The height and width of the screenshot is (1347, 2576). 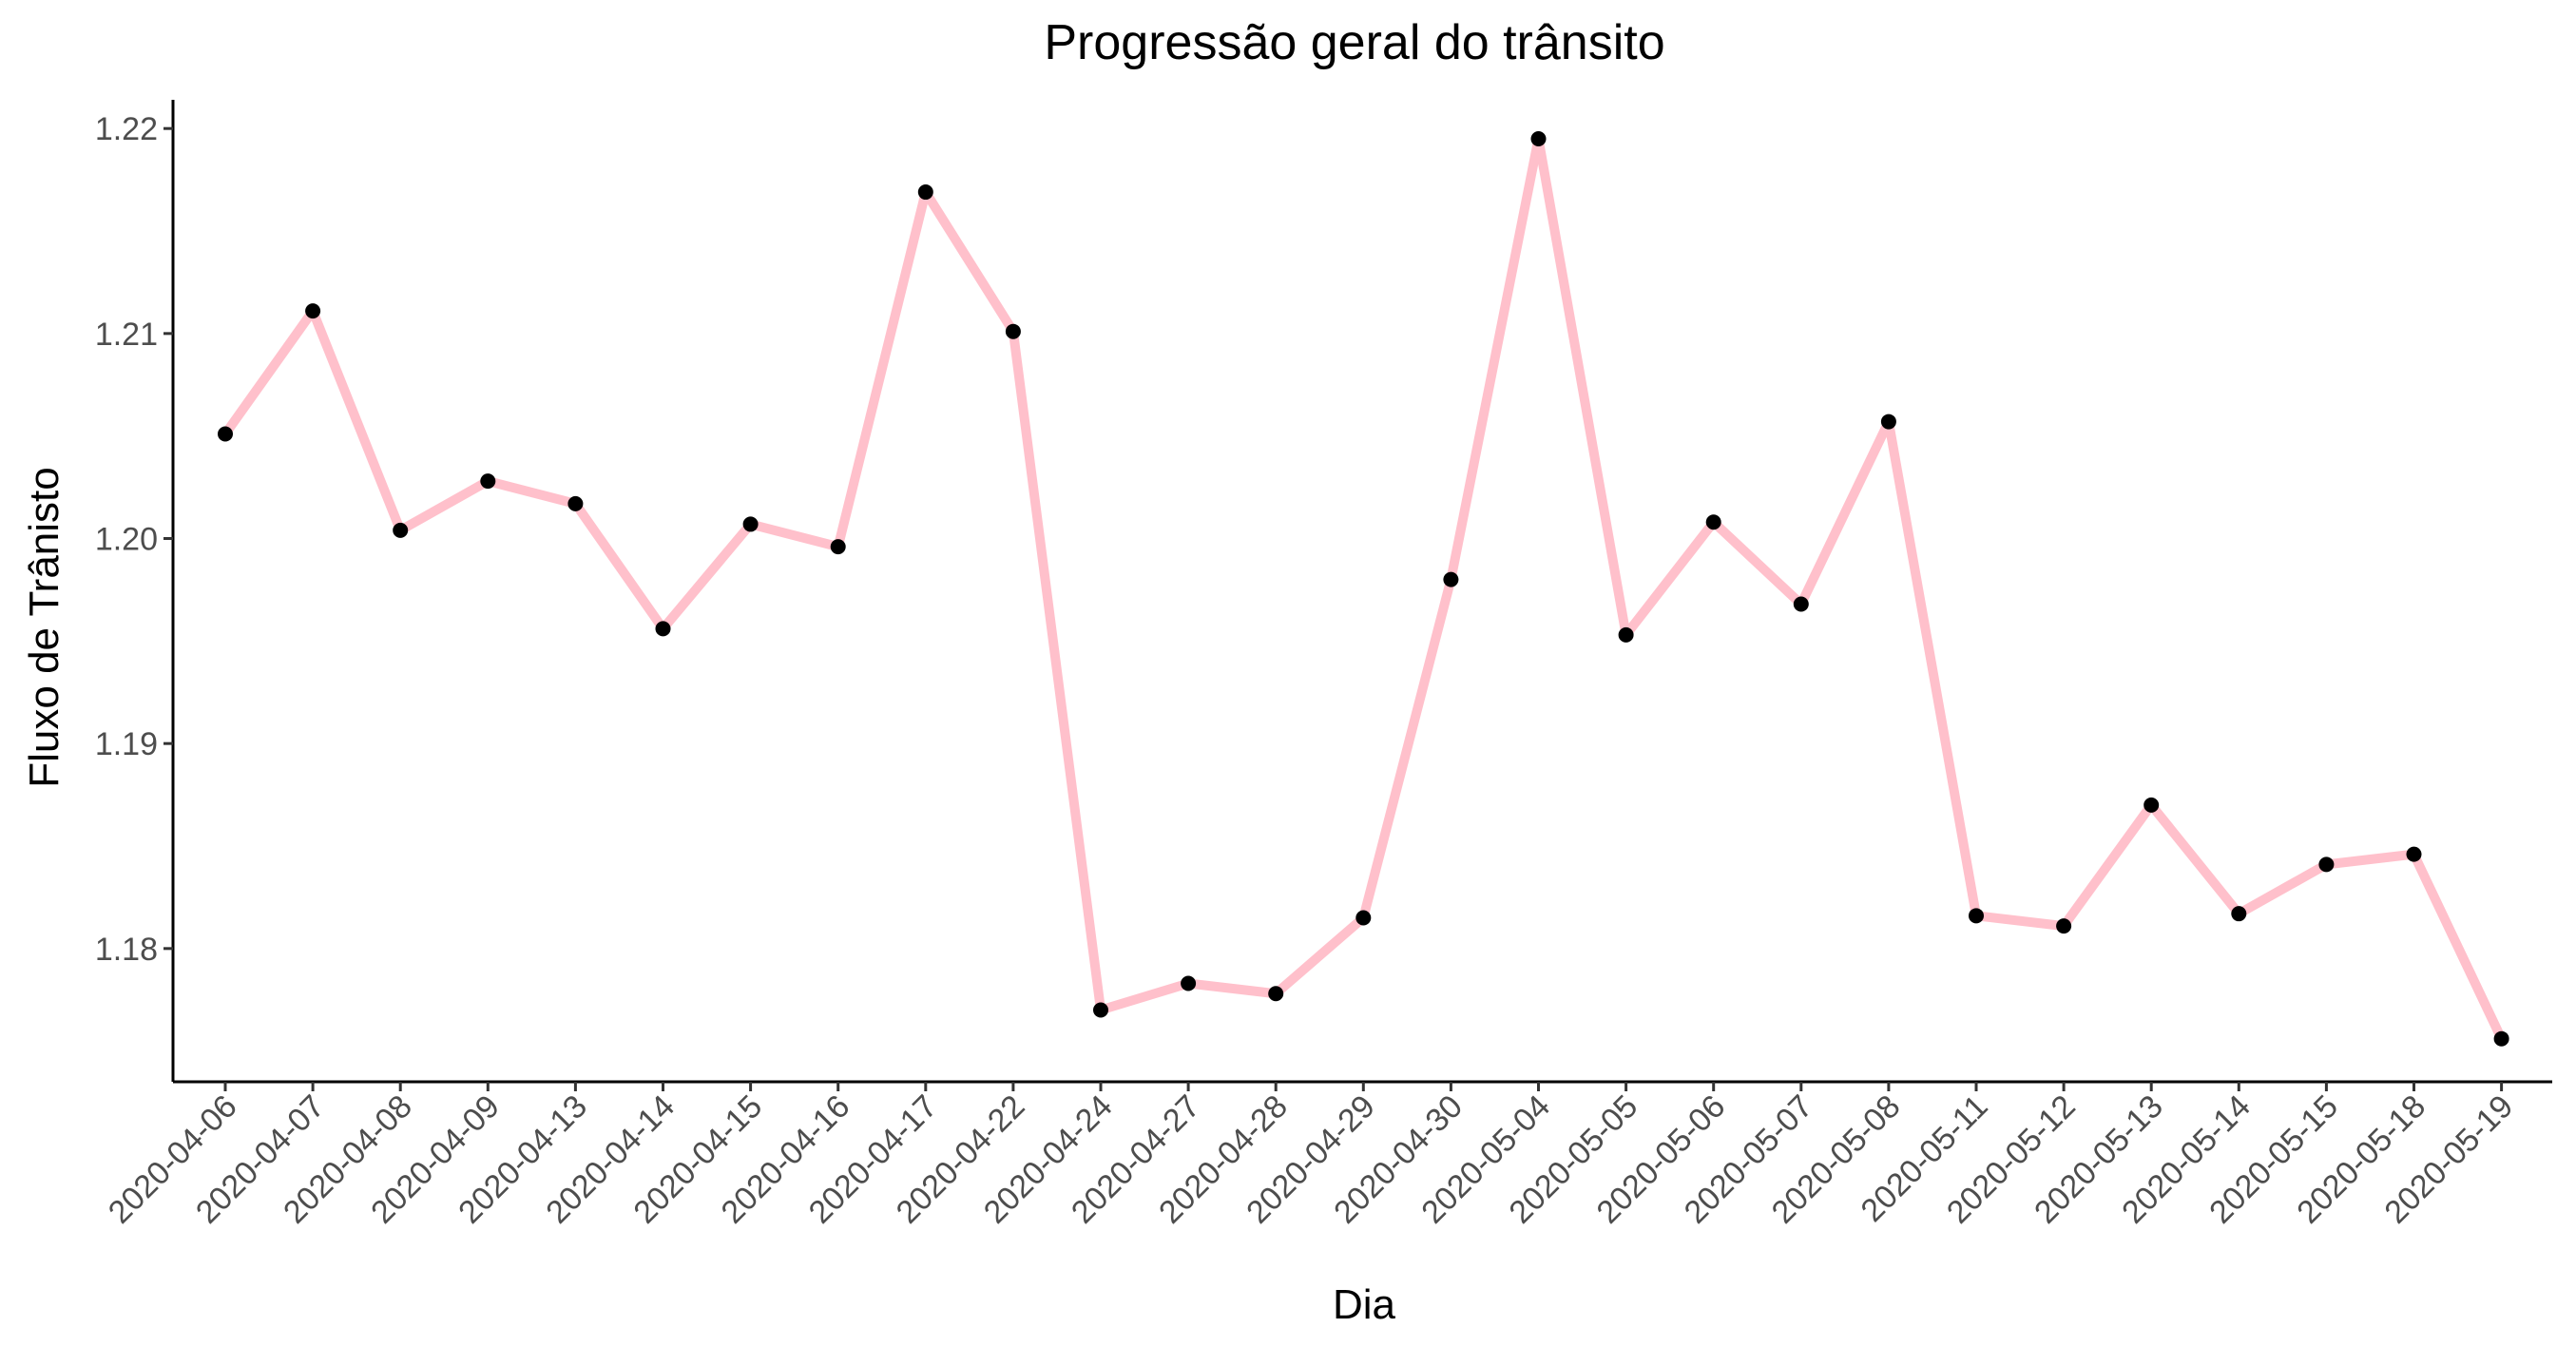 I want to click on chart-title: Progressão geral do trânsito, so click(x=1354, y=42).